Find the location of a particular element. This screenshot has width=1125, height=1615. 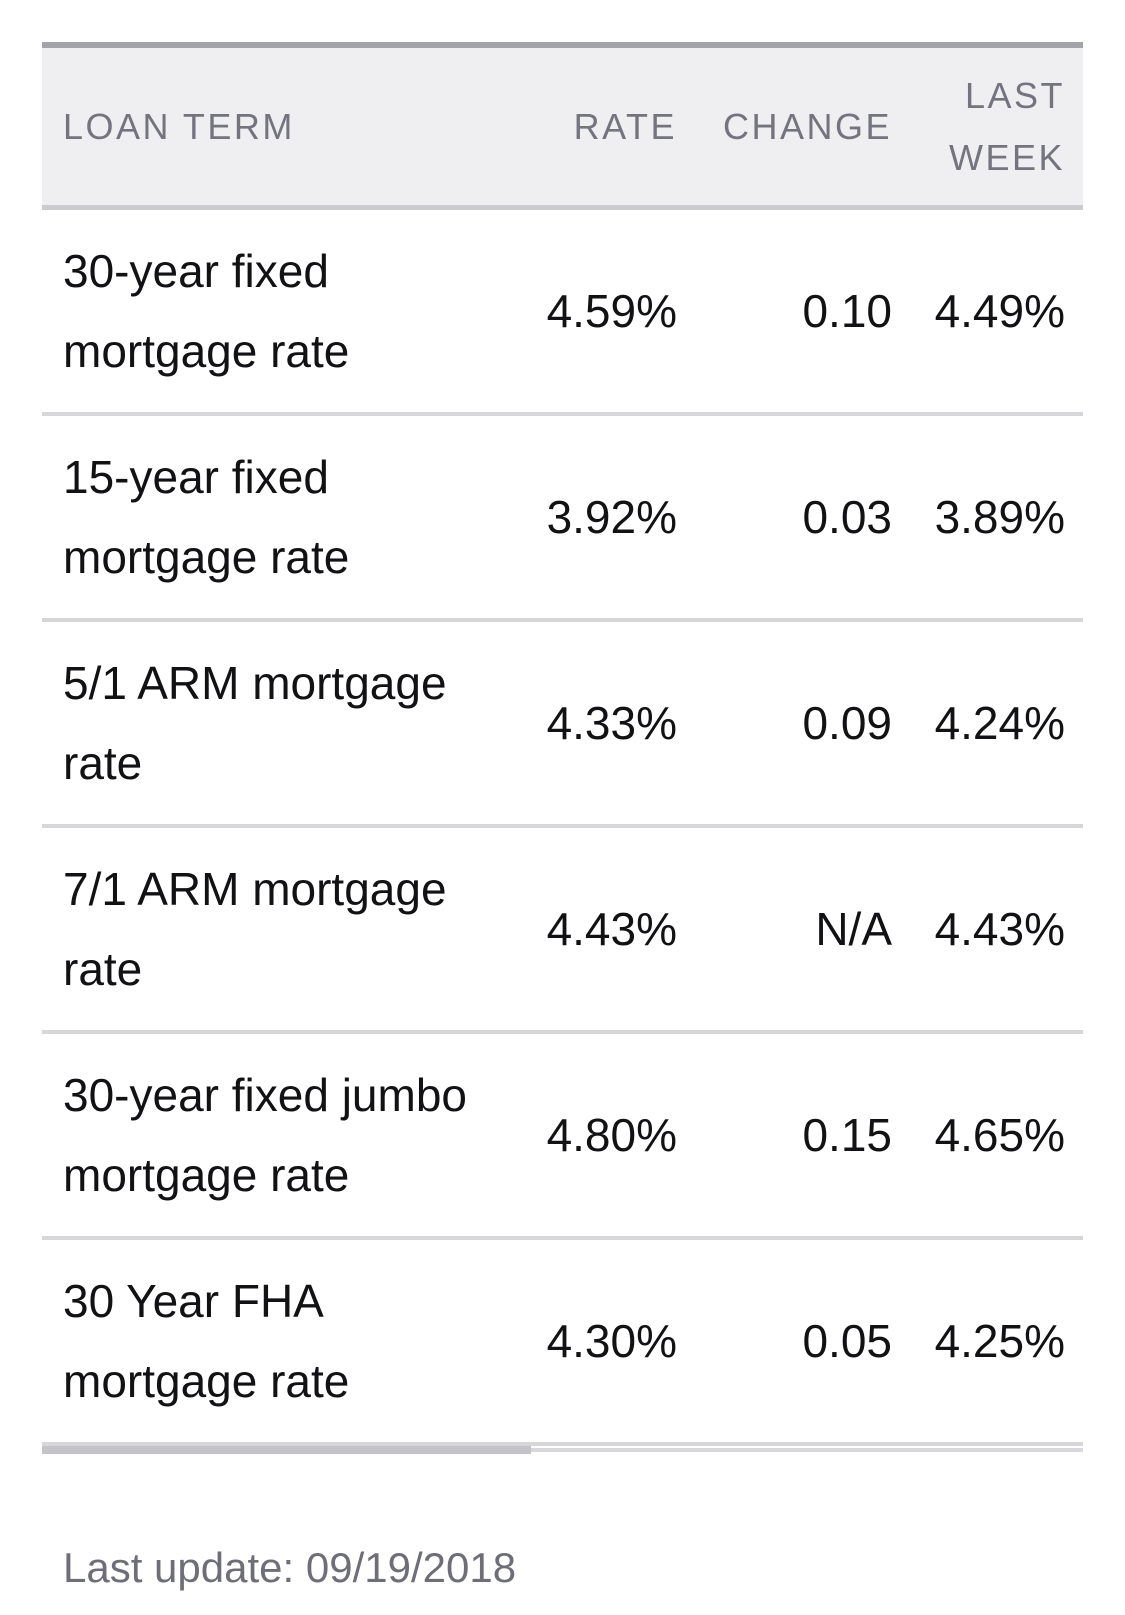

loan-term-cell: 30 Year FHA mortgage rate is located at coordinates (206, 1341).